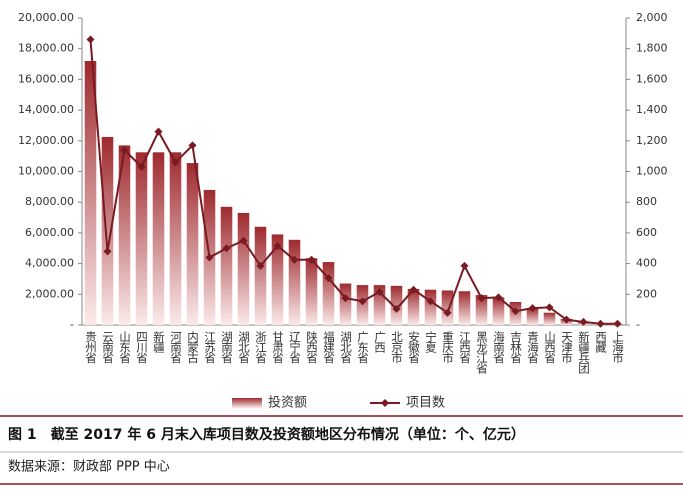 This screenshot has width=683, height=494. Describe the element at coordinates (227, 347) in the screenshot. I see `x-tick-label: 湖南省` at that location.